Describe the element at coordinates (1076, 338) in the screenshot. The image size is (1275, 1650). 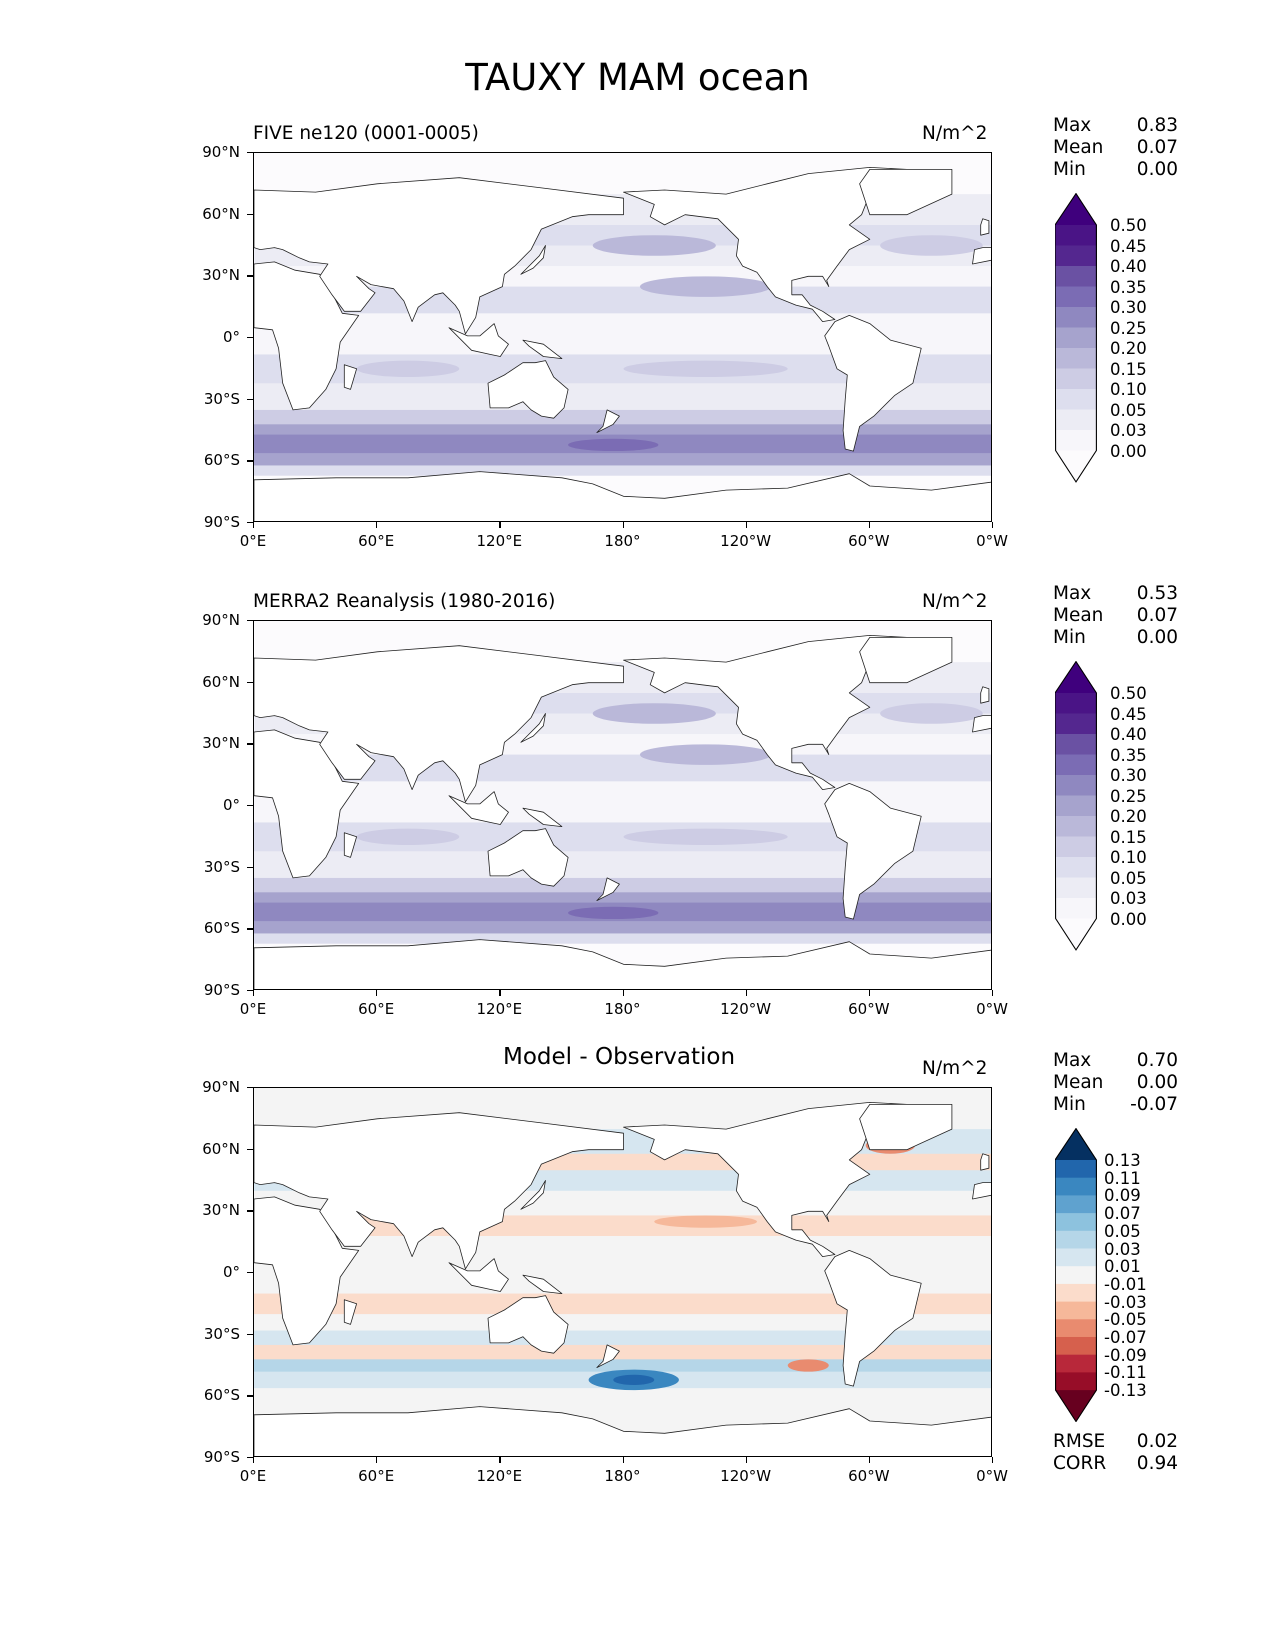
I see `colorbar-graphic` at that location.